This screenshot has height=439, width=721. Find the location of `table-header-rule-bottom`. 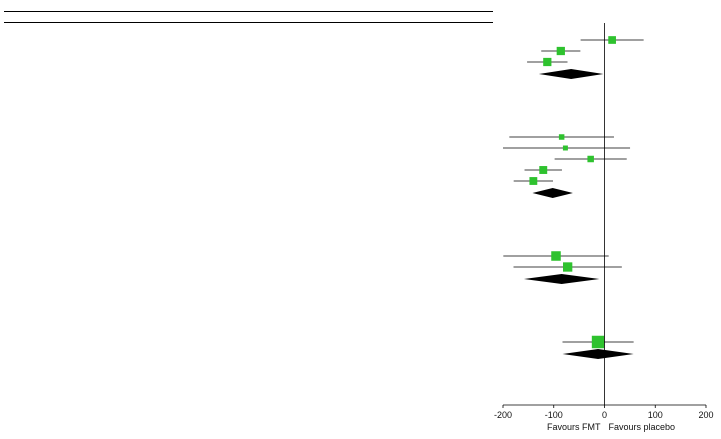

table-header-rule-bottom is located at coordinates (248, 22).